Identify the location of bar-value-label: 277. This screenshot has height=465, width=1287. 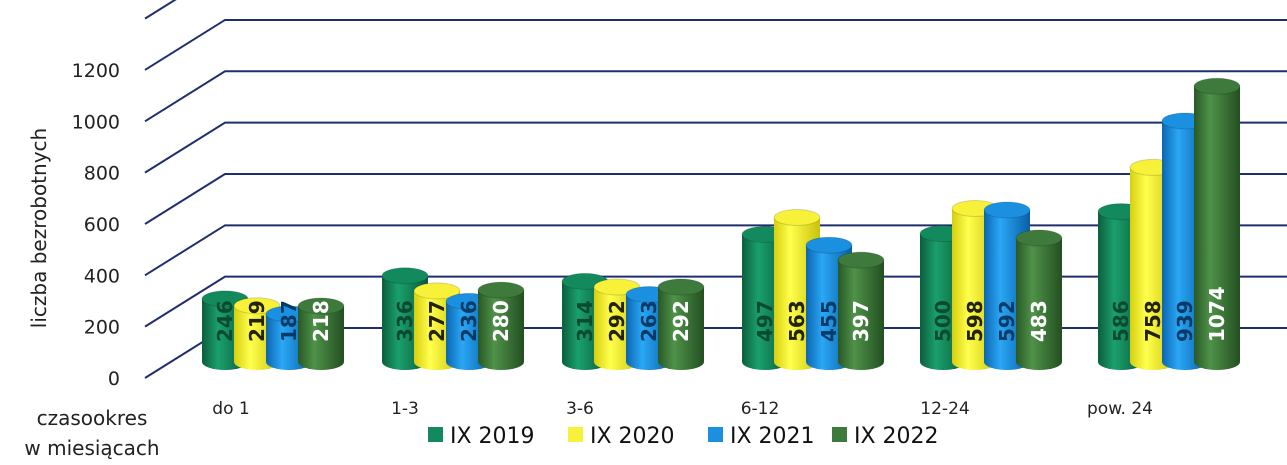
(437, 321).